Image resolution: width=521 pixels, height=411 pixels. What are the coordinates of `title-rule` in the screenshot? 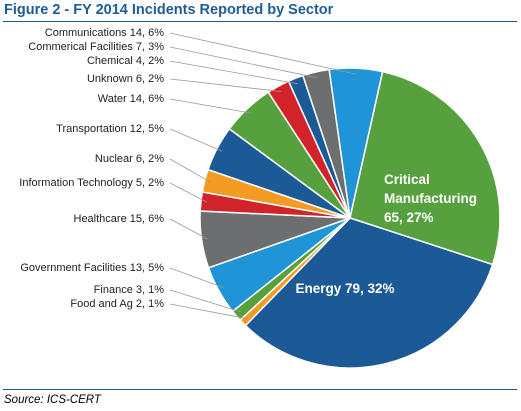 It's located at (260, 21).